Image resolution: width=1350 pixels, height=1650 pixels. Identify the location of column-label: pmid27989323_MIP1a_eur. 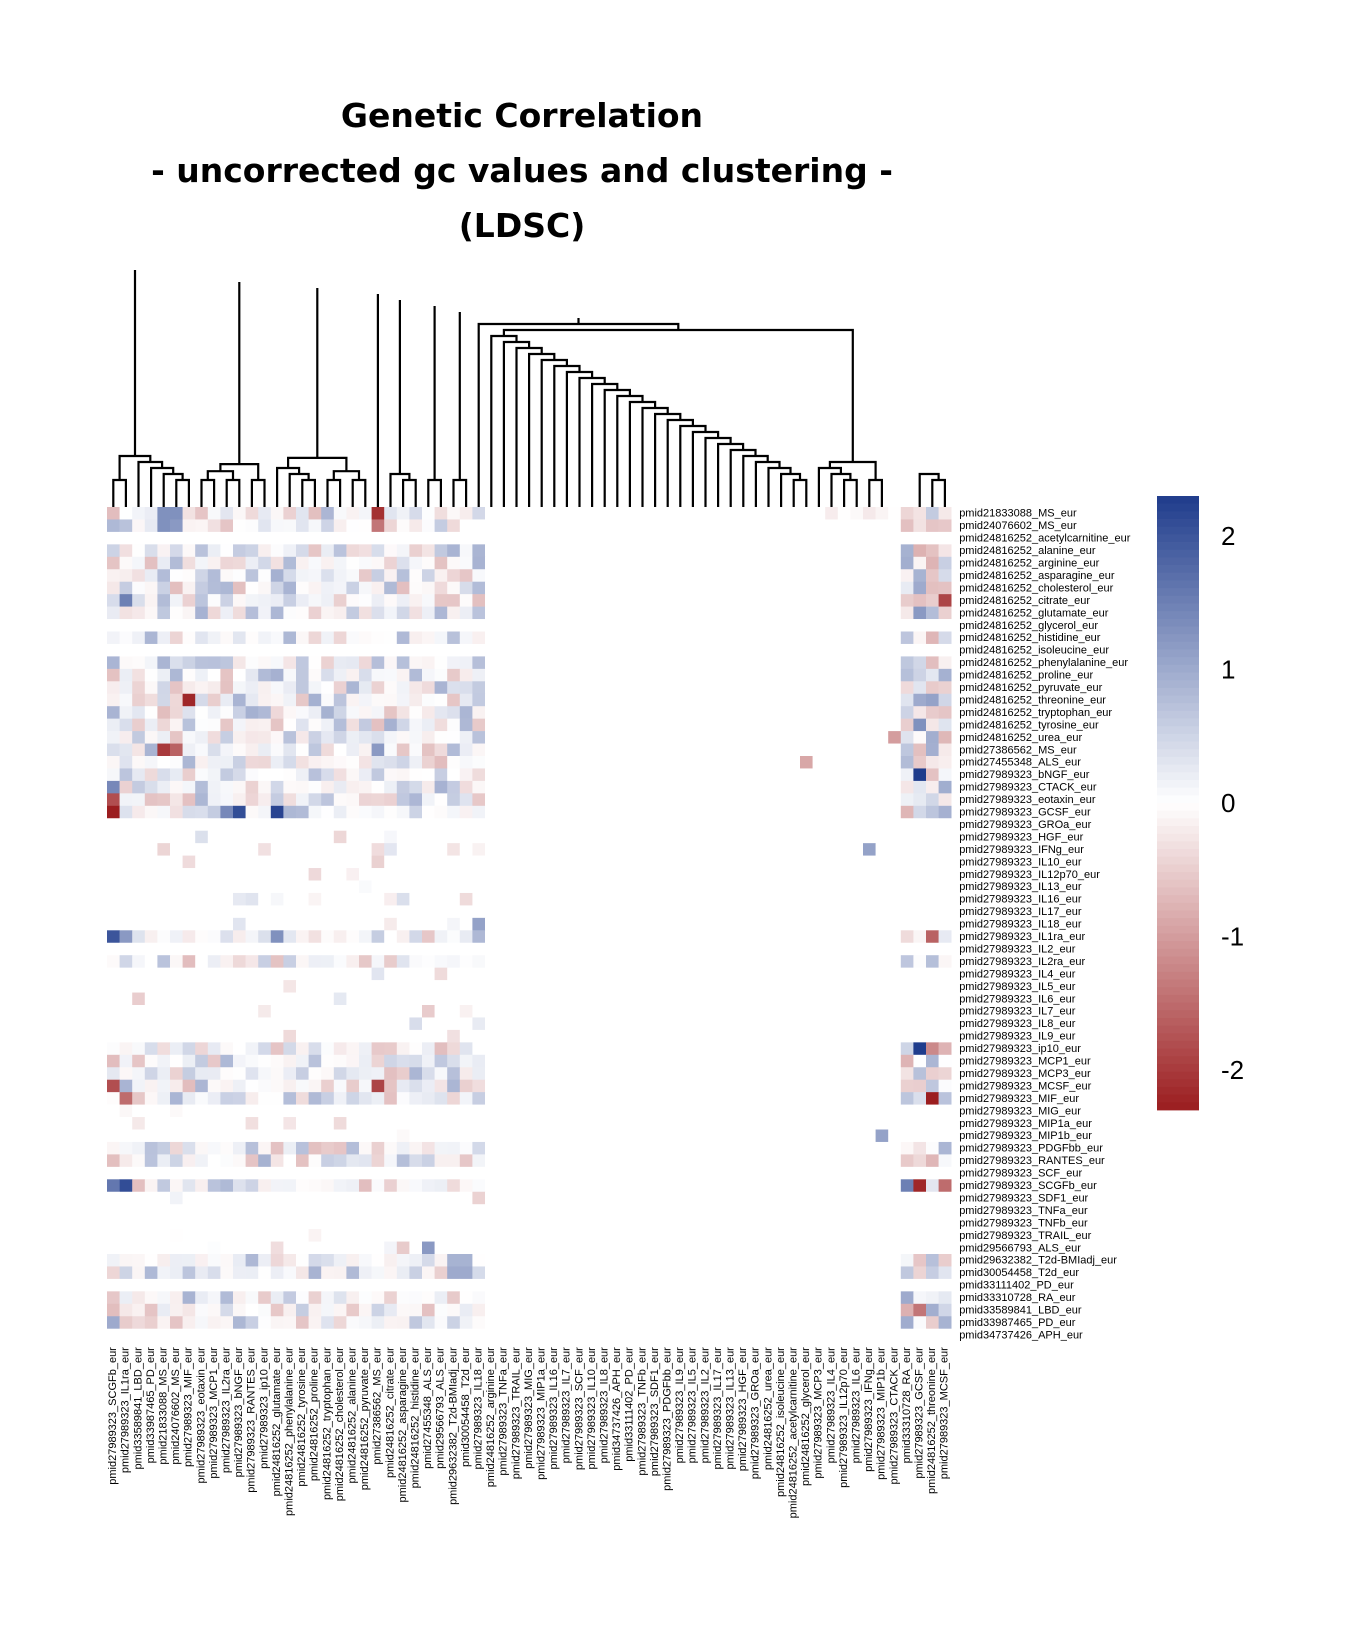
(541, 1413).